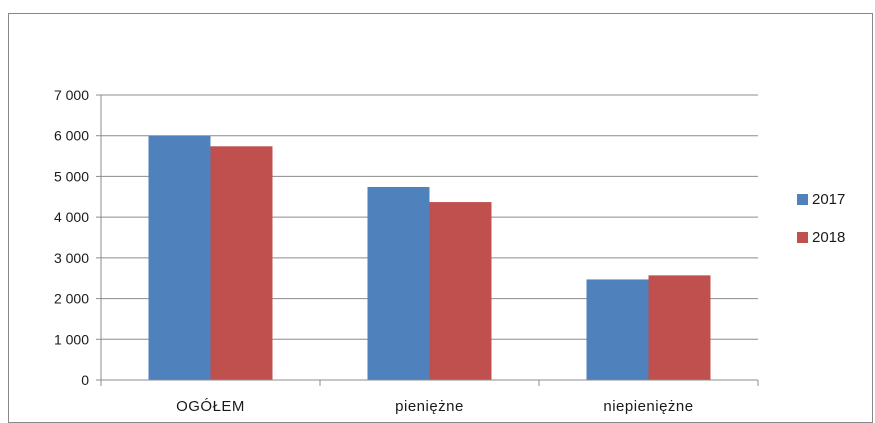 The image size is (875, 423). What do you see at coordinates (802, 199) in the screenshot?
I see `legend-swatch-2017` at bounding box center [802, 199].